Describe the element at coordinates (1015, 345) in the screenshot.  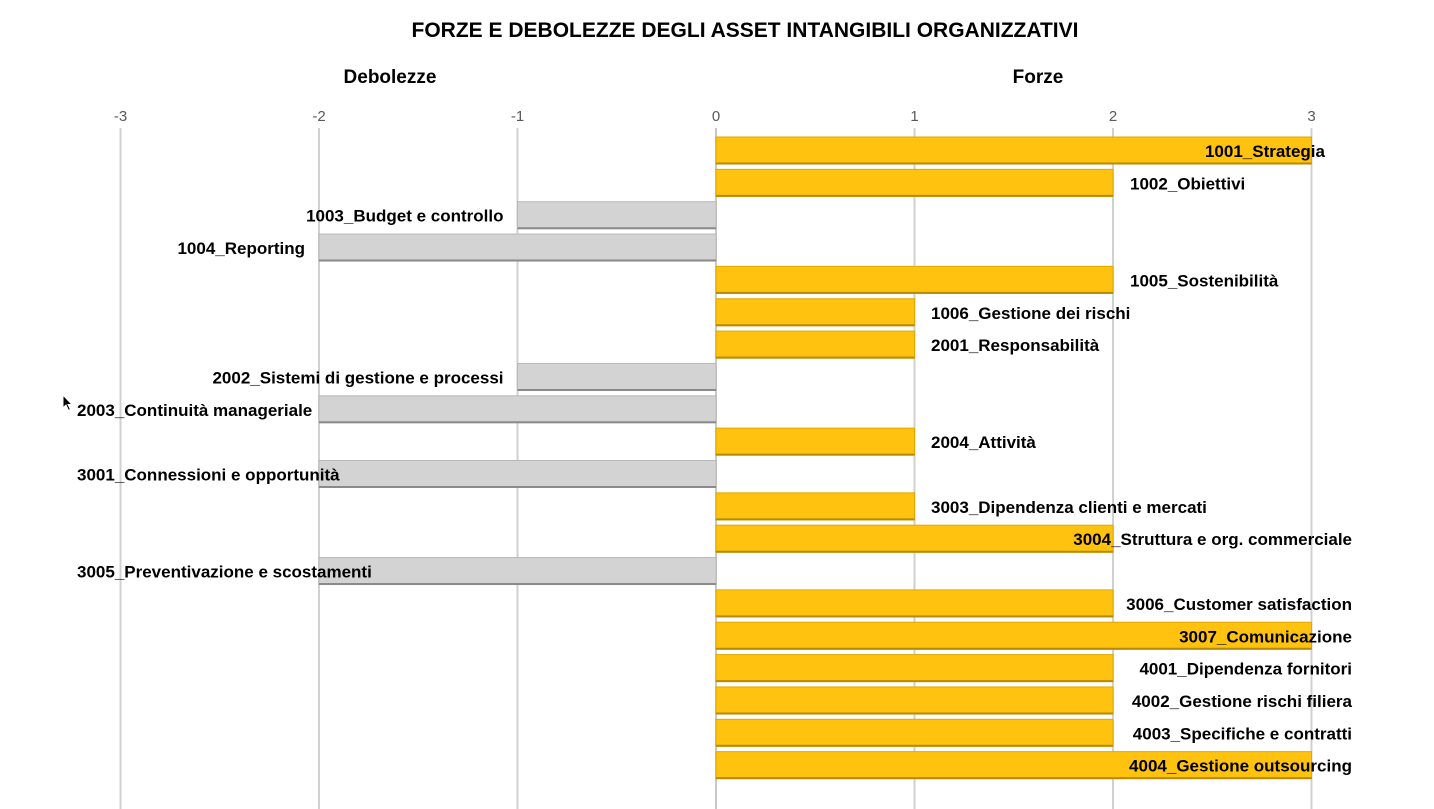
I see `bar-label: 2001_Responsabilità` at that location.